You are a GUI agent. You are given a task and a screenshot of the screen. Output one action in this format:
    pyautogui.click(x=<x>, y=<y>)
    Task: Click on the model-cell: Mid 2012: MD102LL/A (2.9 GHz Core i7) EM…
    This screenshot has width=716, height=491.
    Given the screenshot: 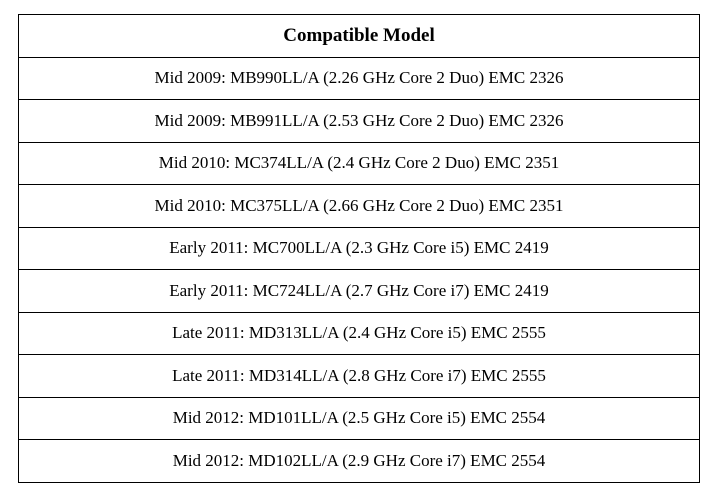 What is the action you would take?
    pyautogui.click(x=359, y=461)
    